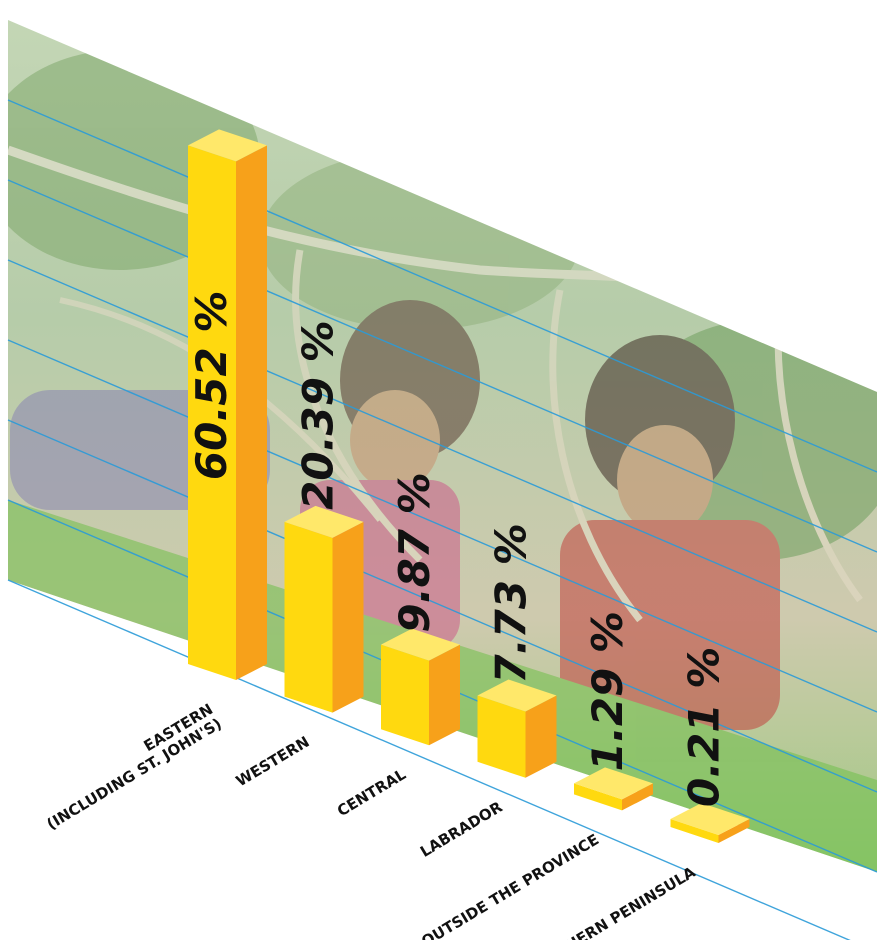  I want to click on value-label: 7.73 %, so click(511, 603).